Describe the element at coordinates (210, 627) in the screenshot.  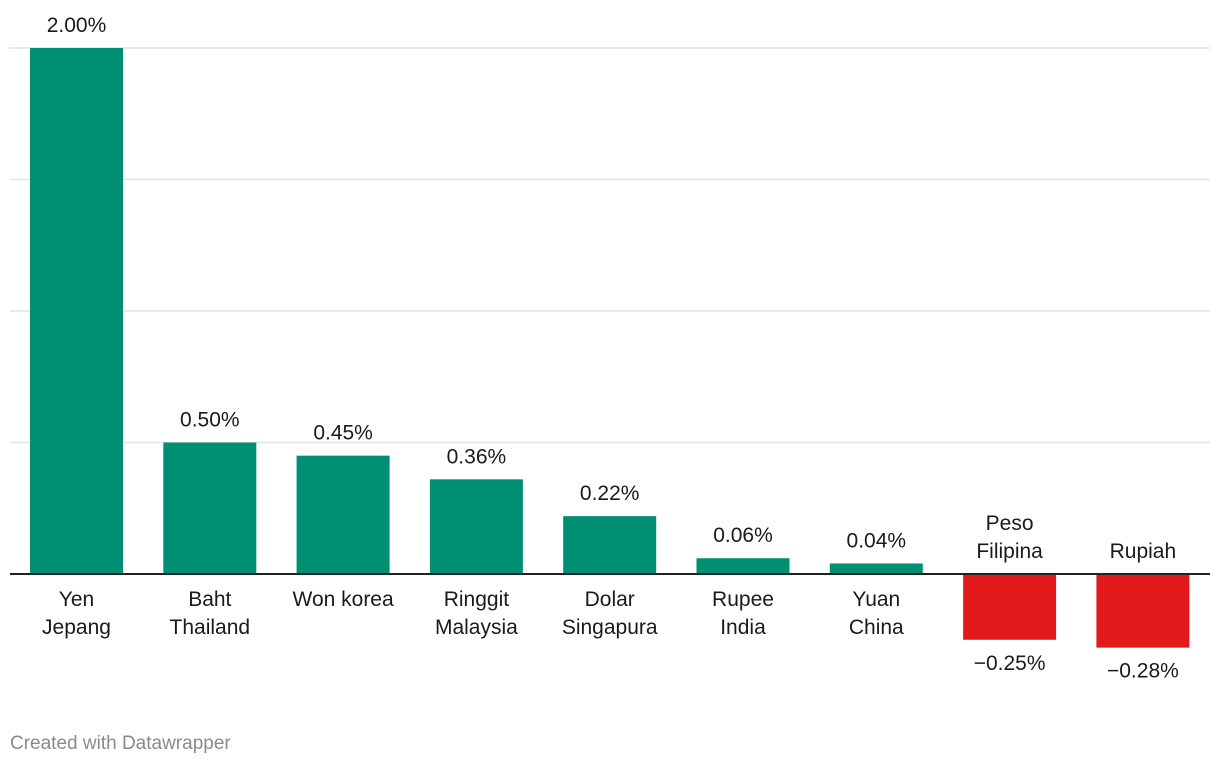
I see `category-label-1-1: Thailand` at that location.